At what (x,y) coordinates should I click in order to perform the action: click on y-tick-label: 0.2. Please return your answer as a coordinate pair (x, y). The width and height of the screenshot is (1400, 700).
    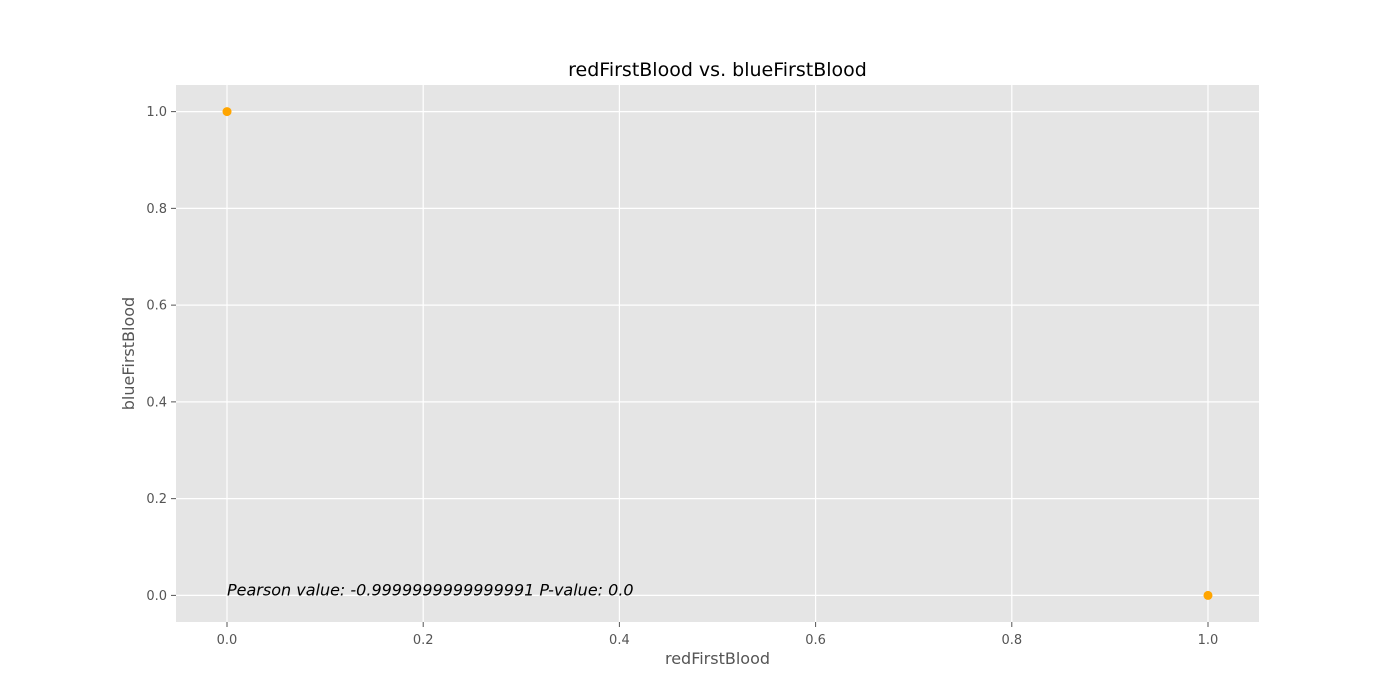
    Looking at the image, I should click on (156, 499).